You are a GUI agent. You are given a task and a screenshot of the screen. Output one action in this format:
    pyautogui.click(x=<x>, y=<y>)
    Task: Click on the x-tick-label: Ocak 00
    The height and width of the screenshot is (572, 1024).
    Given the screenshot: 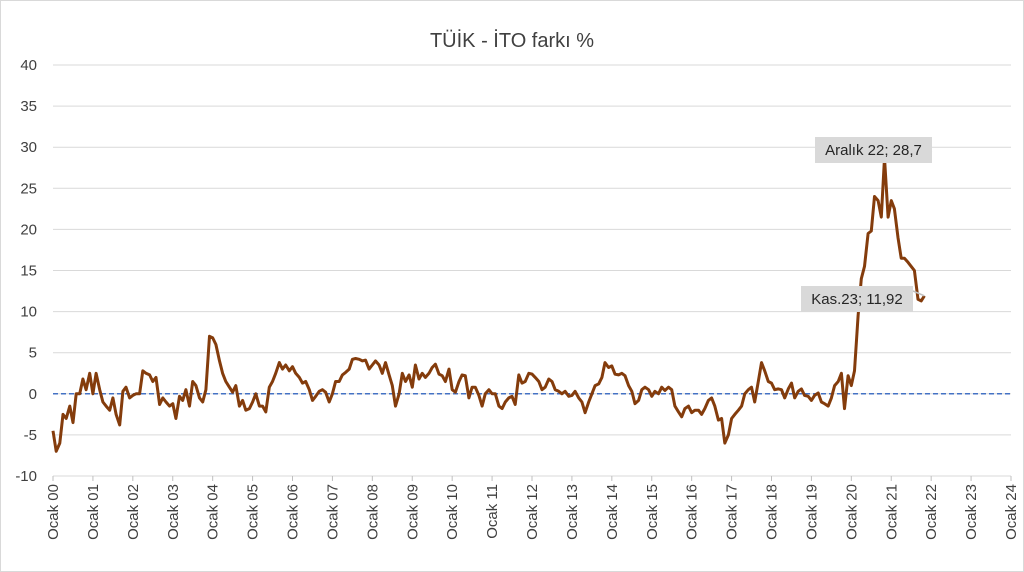 What is the action you would take?
    pyautogui.click(x=53, y=512)
    